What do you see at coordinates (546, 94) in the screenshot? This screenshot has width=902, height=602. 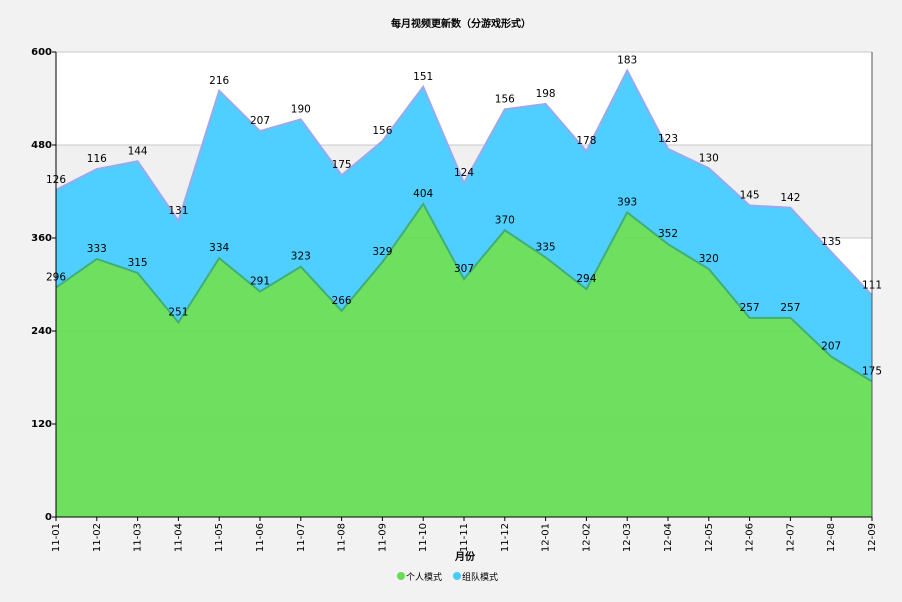 I see `data-label-team: 198` at bounding box center [546, 94].